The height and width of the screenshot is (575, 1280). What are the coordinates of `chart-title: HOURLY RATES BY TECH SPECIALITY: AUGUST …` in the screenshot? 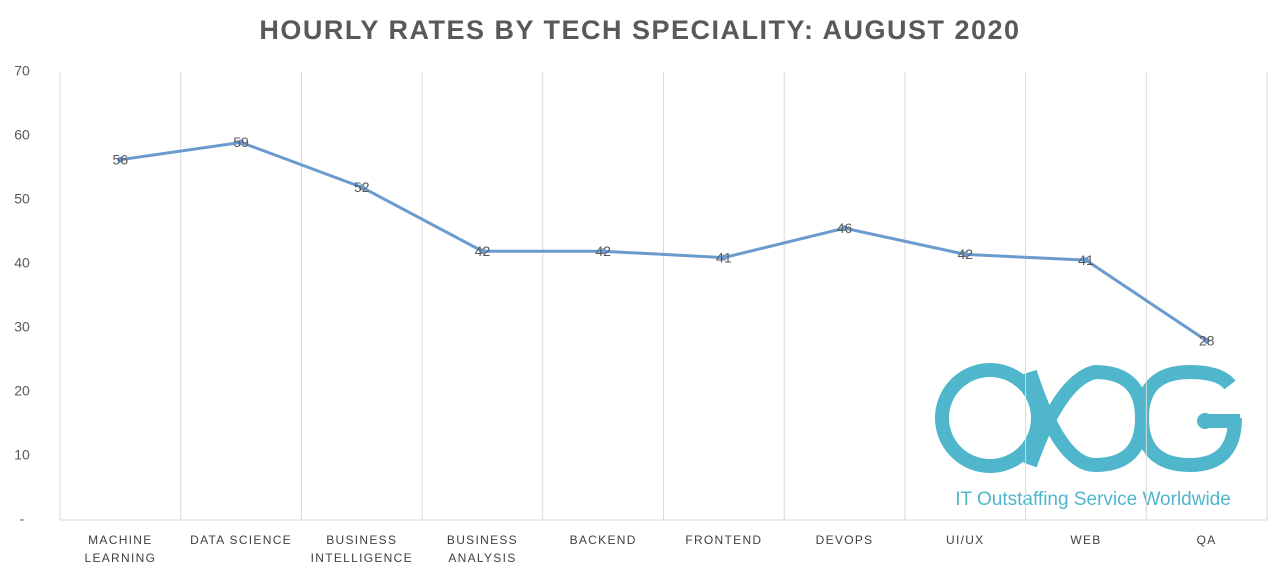 It's located at (639, 30).